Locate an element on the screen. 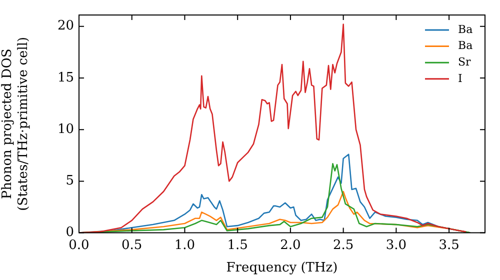 This screenshot has width=500, height=280. y-tick-label: 0 is located at coordinates (70, 232).